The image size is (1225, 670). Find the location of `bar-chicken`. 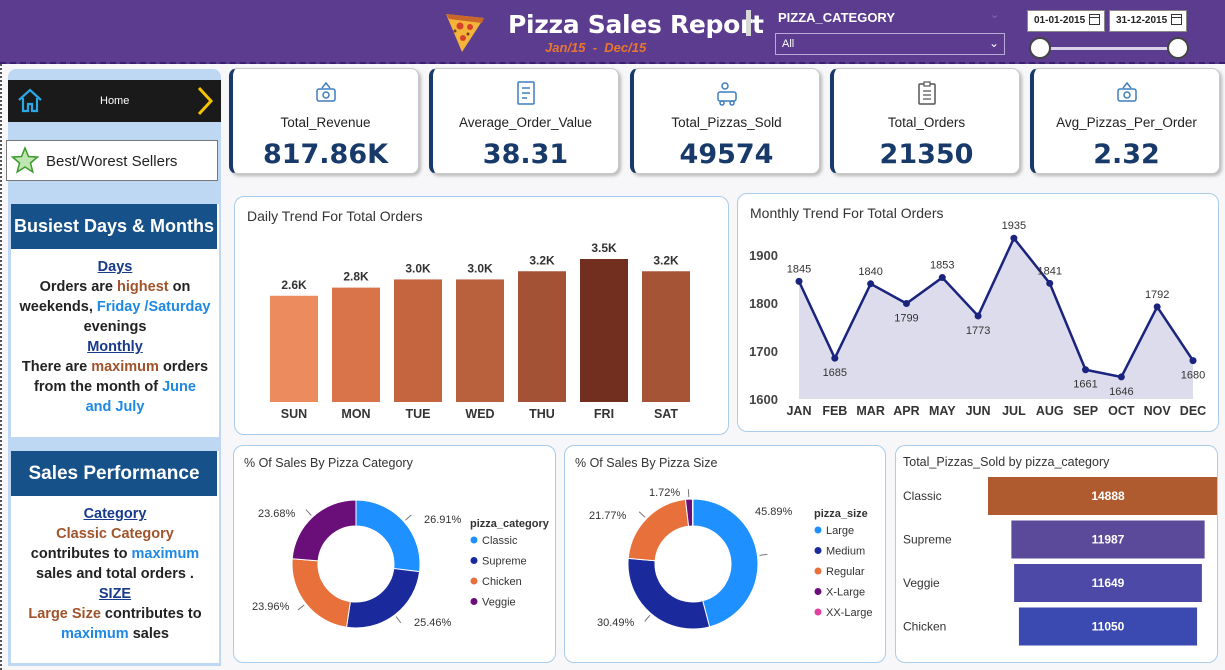

bar-chicken is located at coordinates (1108, 626).